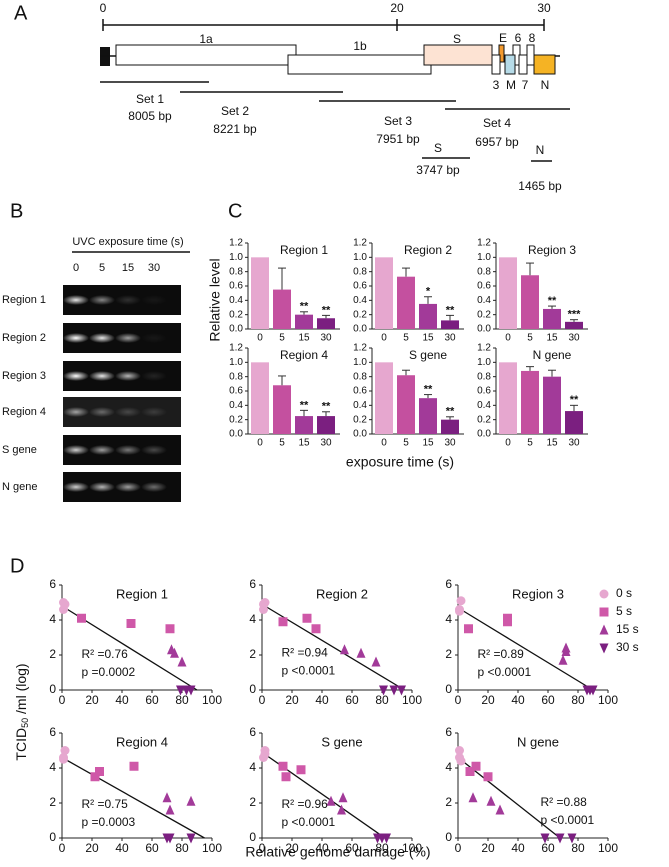 Image resolution: width=669 pixels, height=867 pixels. What do you see at coordinates (398, 121) in the screenshot?
I see `amplicon-name: Set 3` at bounding box center [398, 121].